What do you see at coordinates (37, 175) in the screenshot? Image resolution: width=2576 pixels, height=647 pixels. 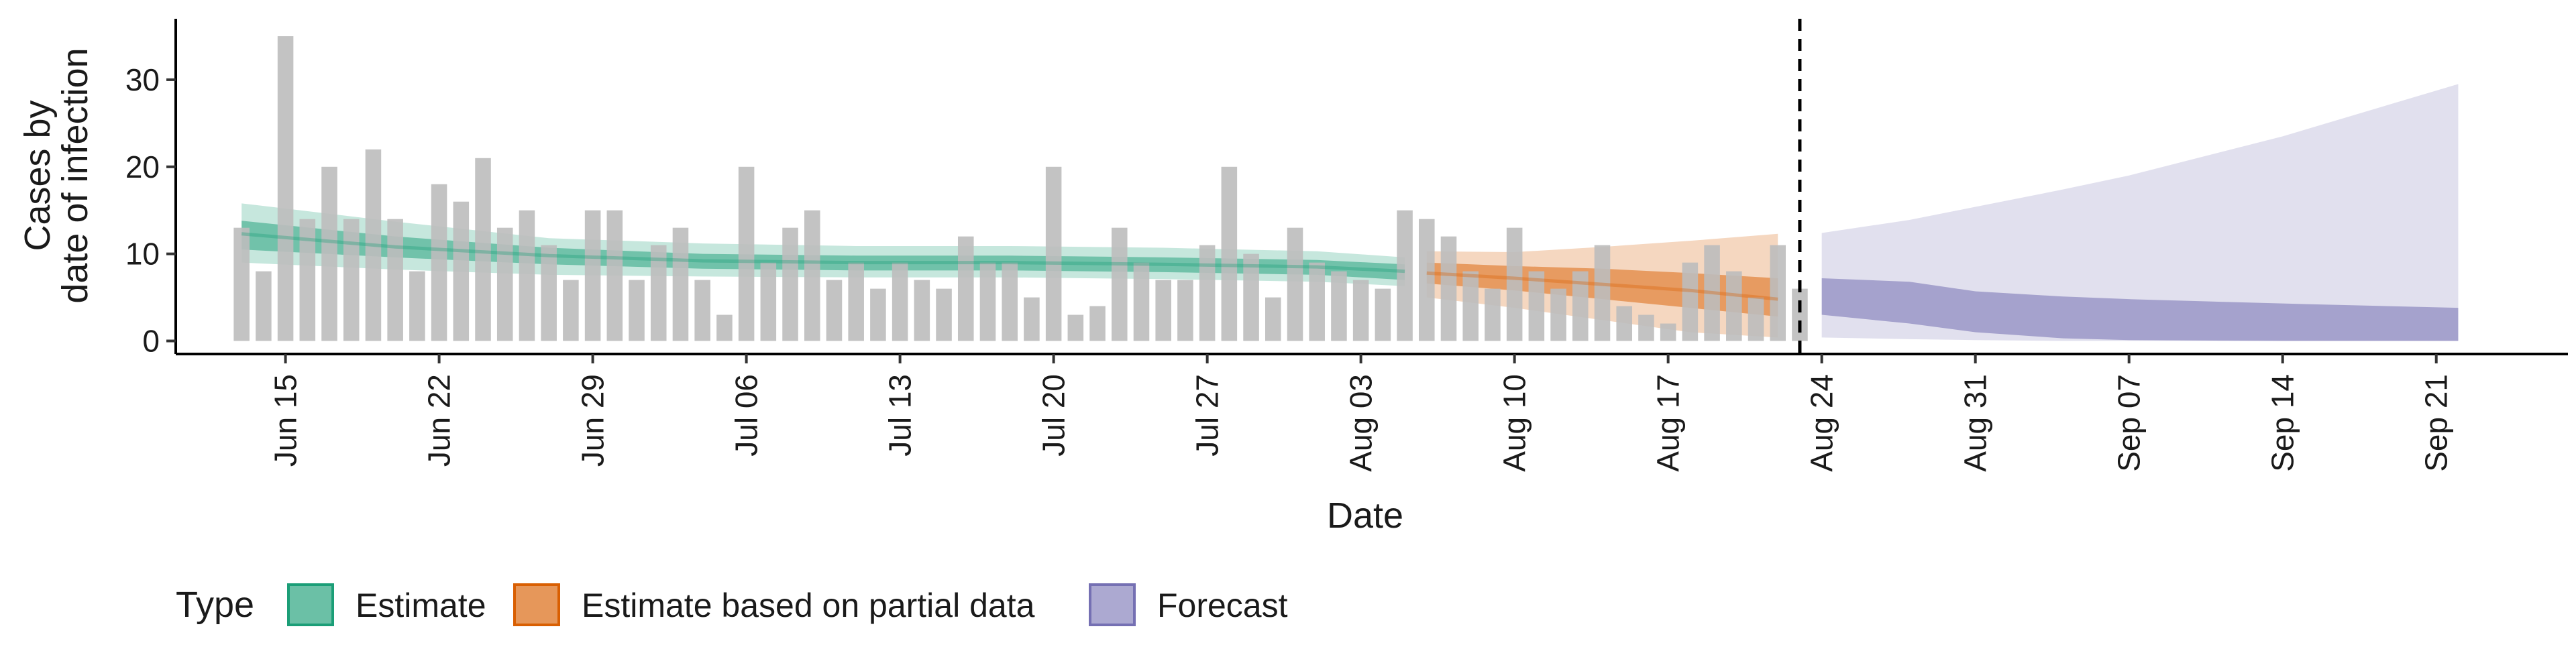 I see `y-axis-title-line: Cases by` at bounding box center [37, 175].